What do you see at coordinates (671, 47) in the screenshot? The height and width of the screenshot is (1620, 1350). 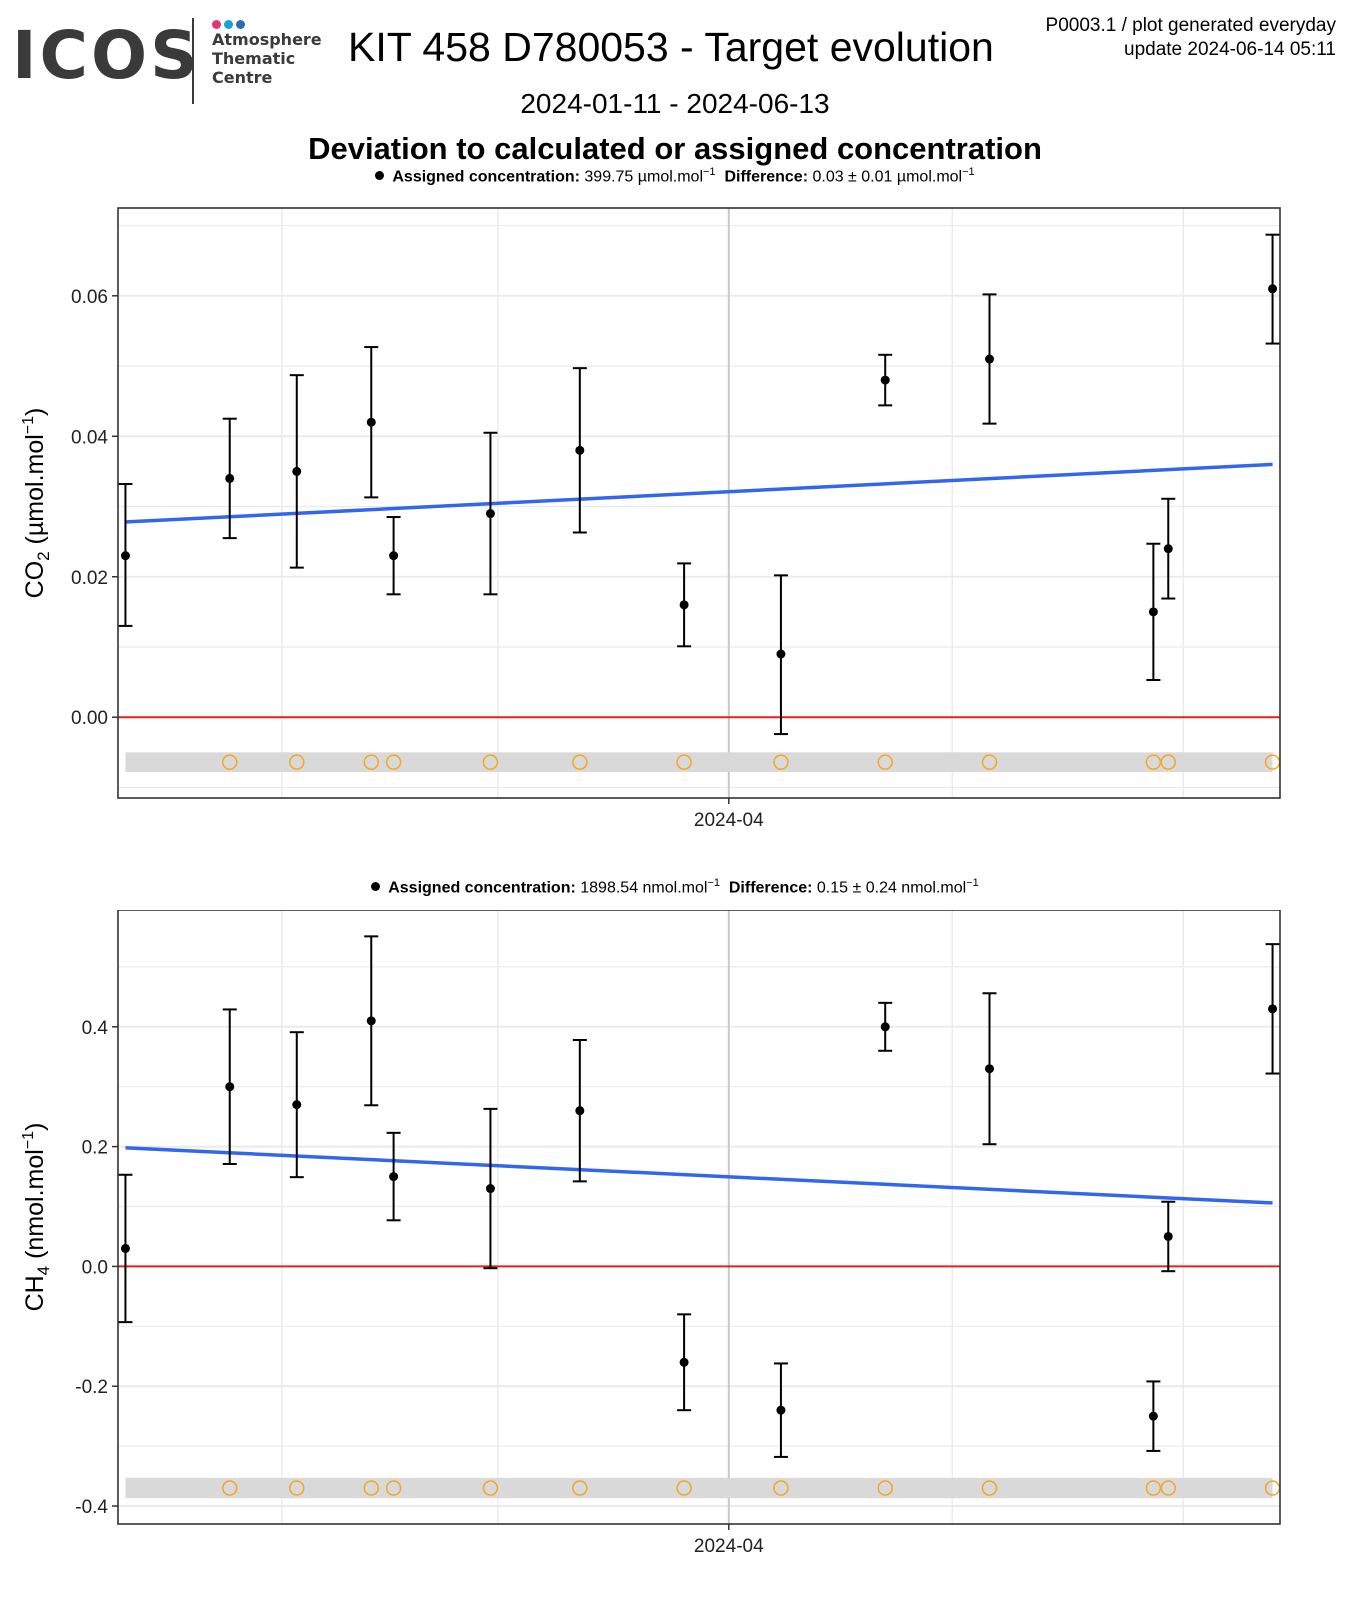 I see `page-title: KIT 458 D780053 - Target evolution` at bounding box center [671, 47].